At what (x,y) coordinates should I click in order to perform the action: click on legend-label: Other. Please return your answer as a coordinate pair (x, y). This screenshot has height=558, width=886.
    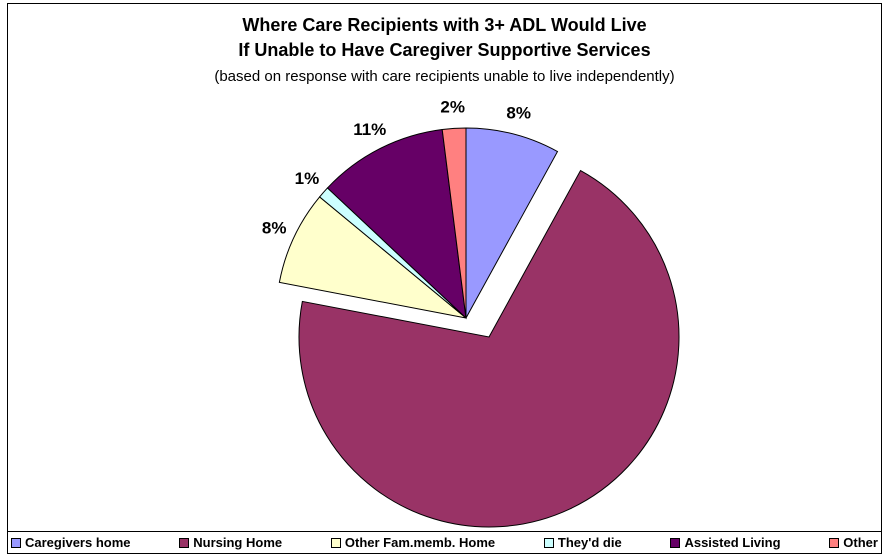
    Looking at the image, I should click on (860, 542).